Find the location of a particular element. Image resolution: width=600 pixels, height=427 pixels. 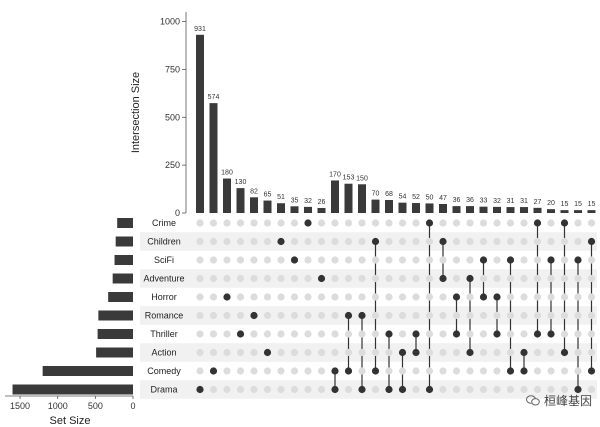

y-tick-label: 0 is located at coordinates (177, 213).